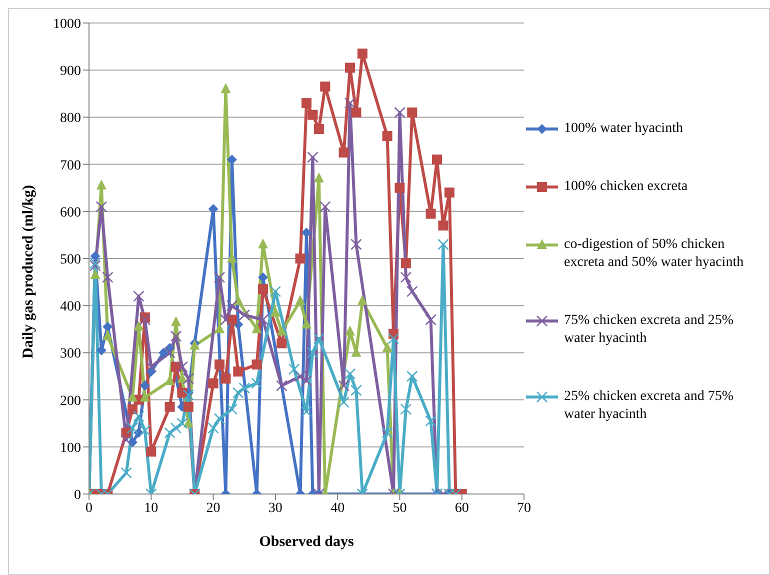 Image resolution: width=770 pixels, height=575 pixels. What do you see at coordinates (275, 508) in the screenshot?
I see `x-tick-label: 30` at bounding box center [275, 508].